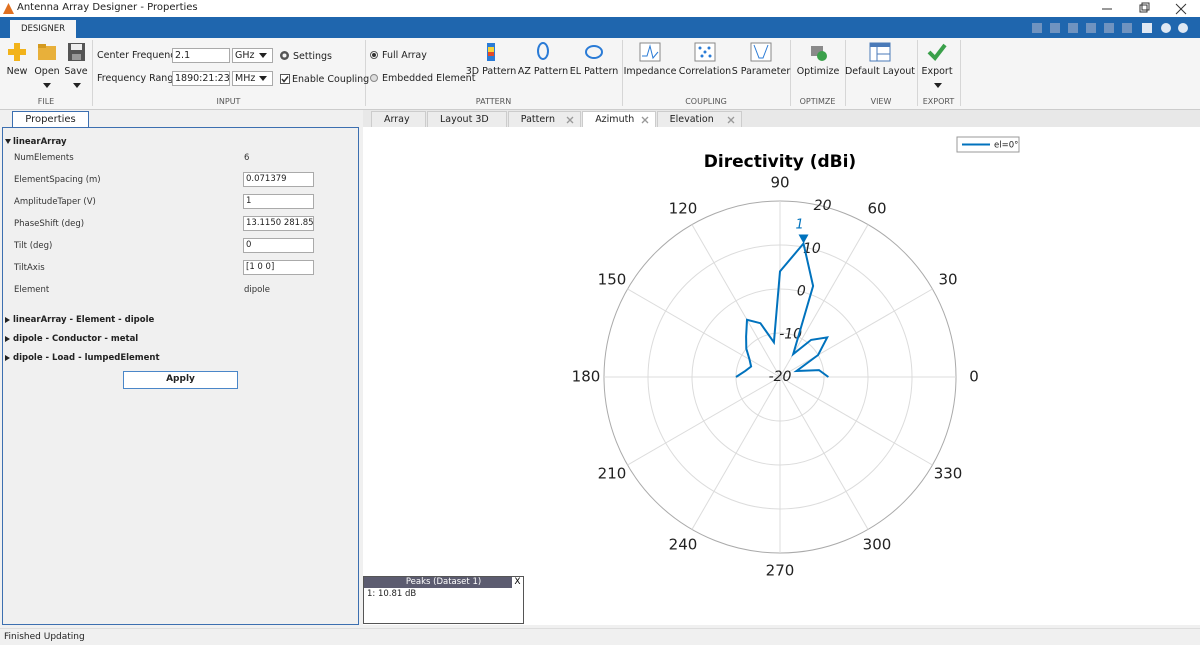 This screenshot has width=1200, height=645. I want to click on r-tick-label: -10, so click(790, 334).